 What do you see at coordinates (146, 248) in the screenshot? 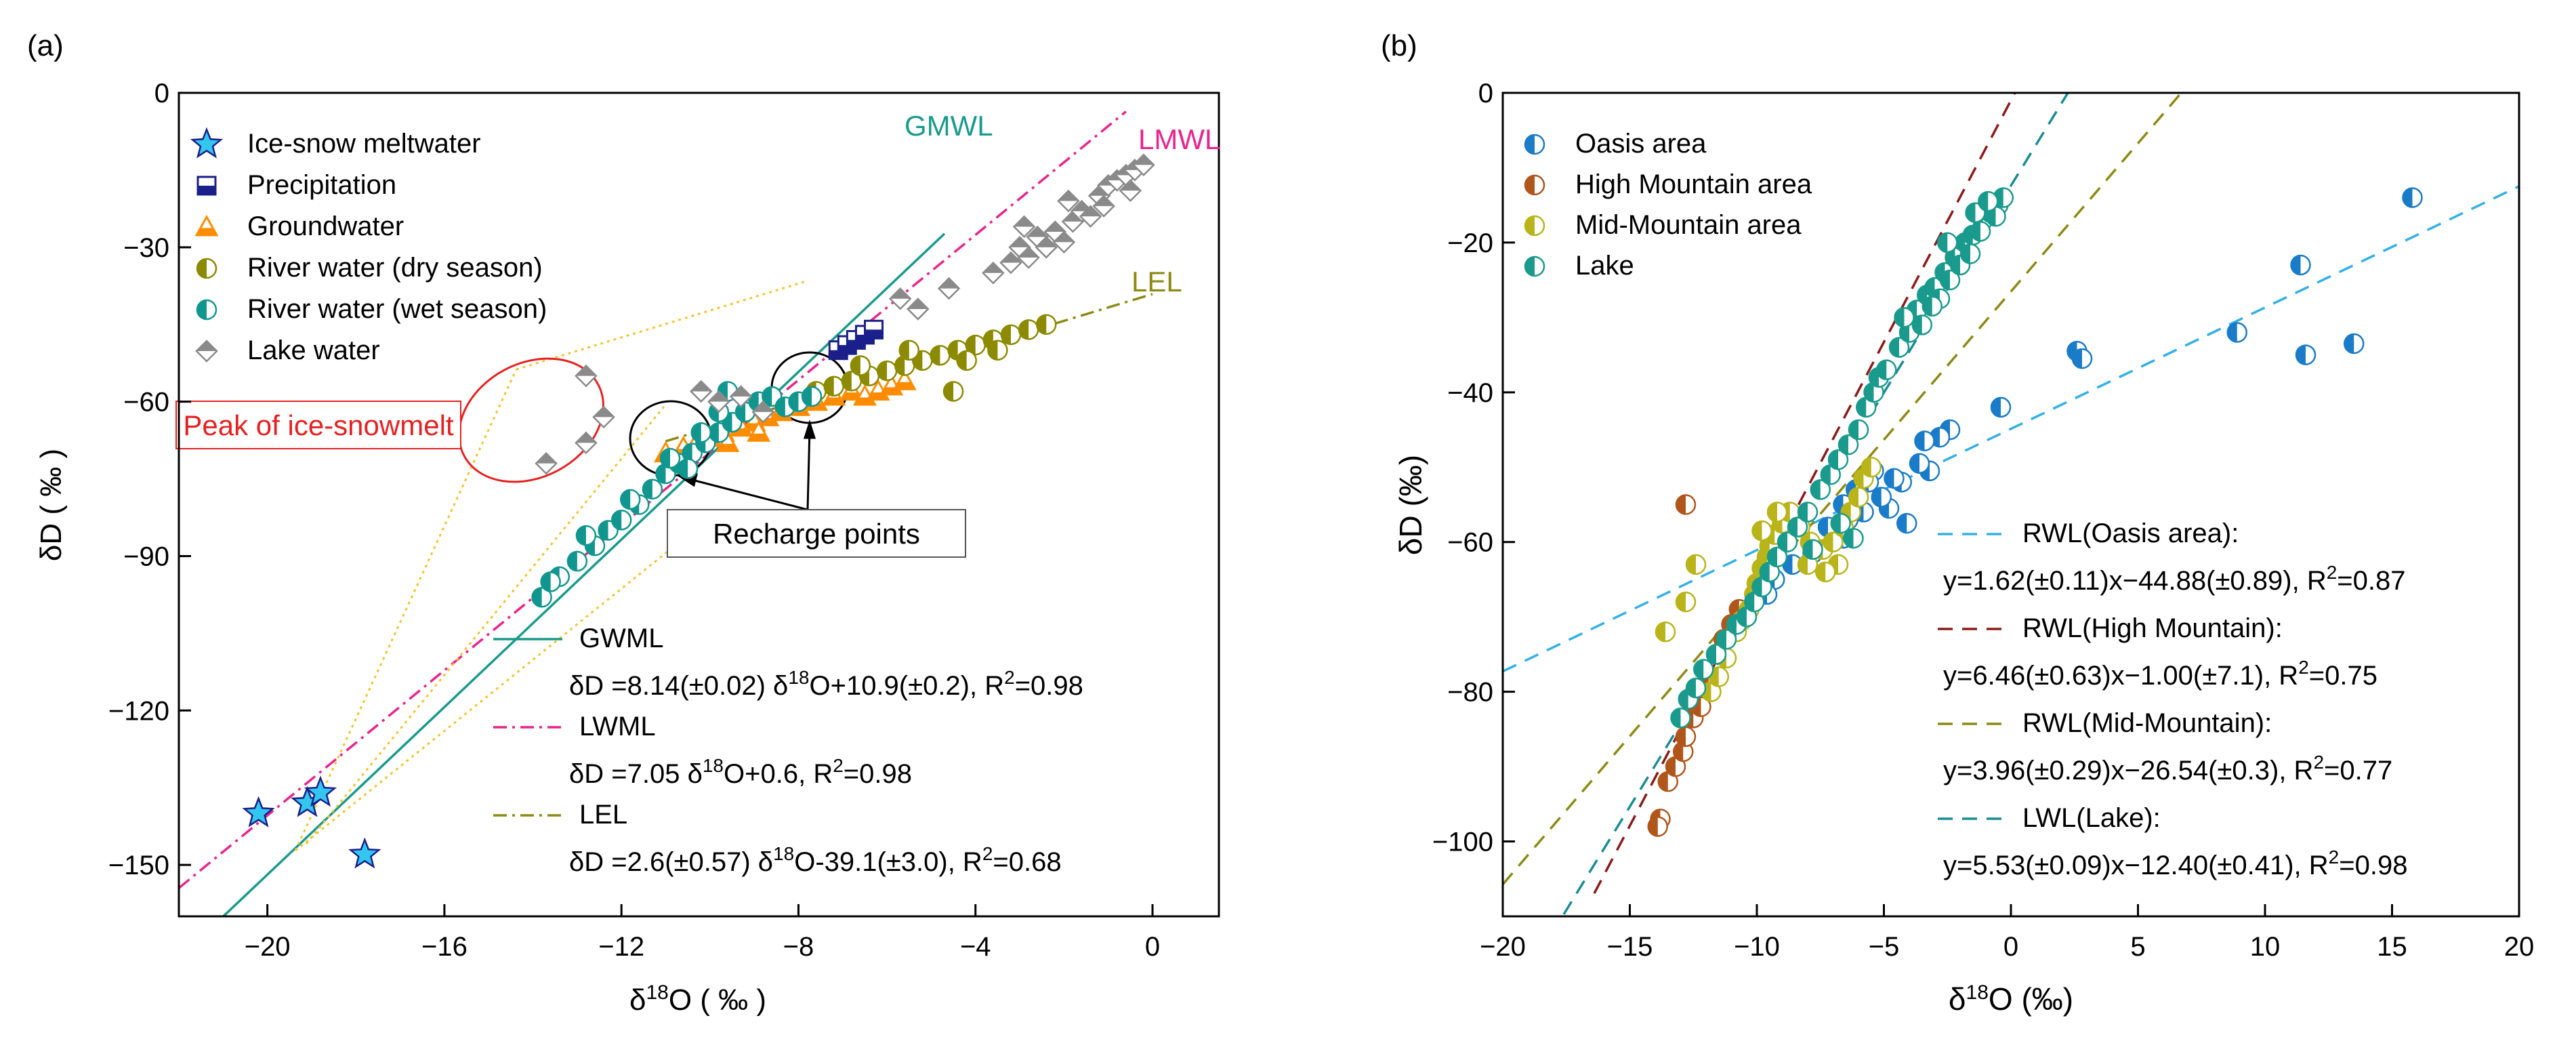
I see `y-tick-label: −30` at bounding box center [146, 248].